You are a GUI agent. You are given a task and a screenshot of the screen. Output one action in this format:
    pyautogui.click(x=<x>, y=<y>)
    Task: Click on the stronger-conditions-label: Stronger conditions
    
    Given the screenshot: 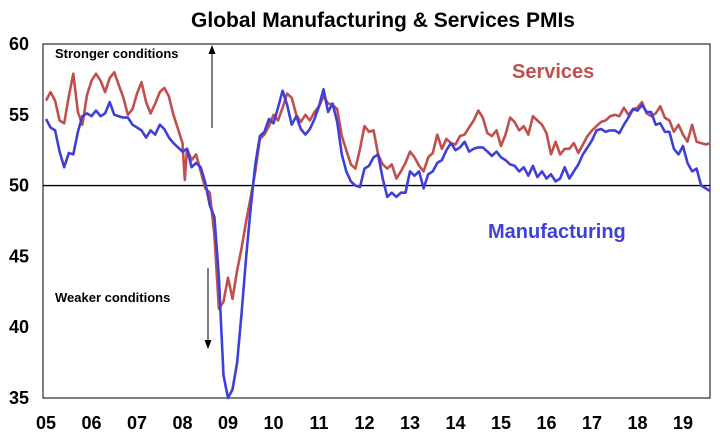 What is the action you would take?
    pyautogui.click(x=117, y=53)
    